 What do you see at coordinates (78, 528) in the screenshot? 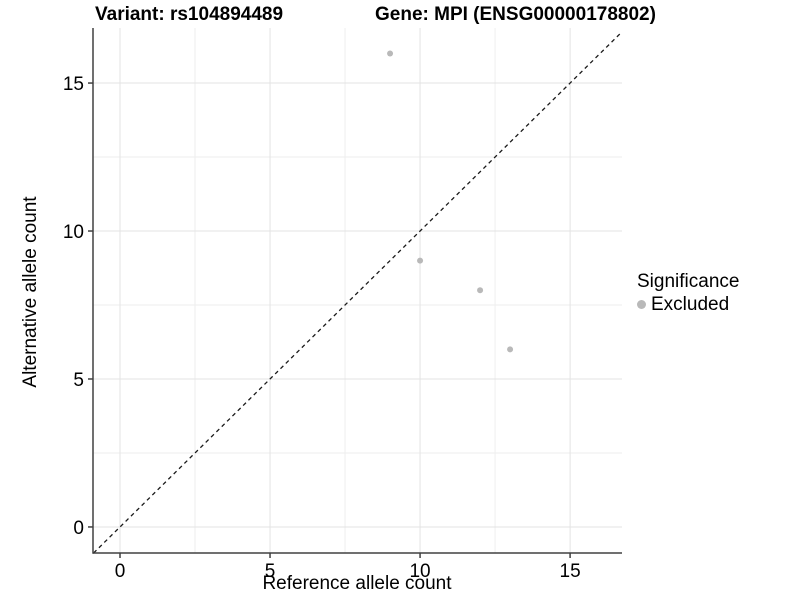
I see `y-tick-label: 0` at bounding box center [78, 528].